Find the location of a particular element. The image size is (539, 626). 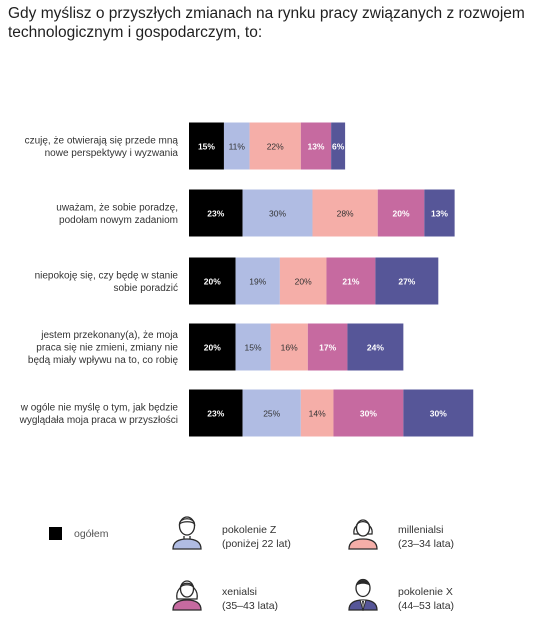

legend-age-pokolenie-z: (poniżej 22 lat) is located at coordinates (256, 544).